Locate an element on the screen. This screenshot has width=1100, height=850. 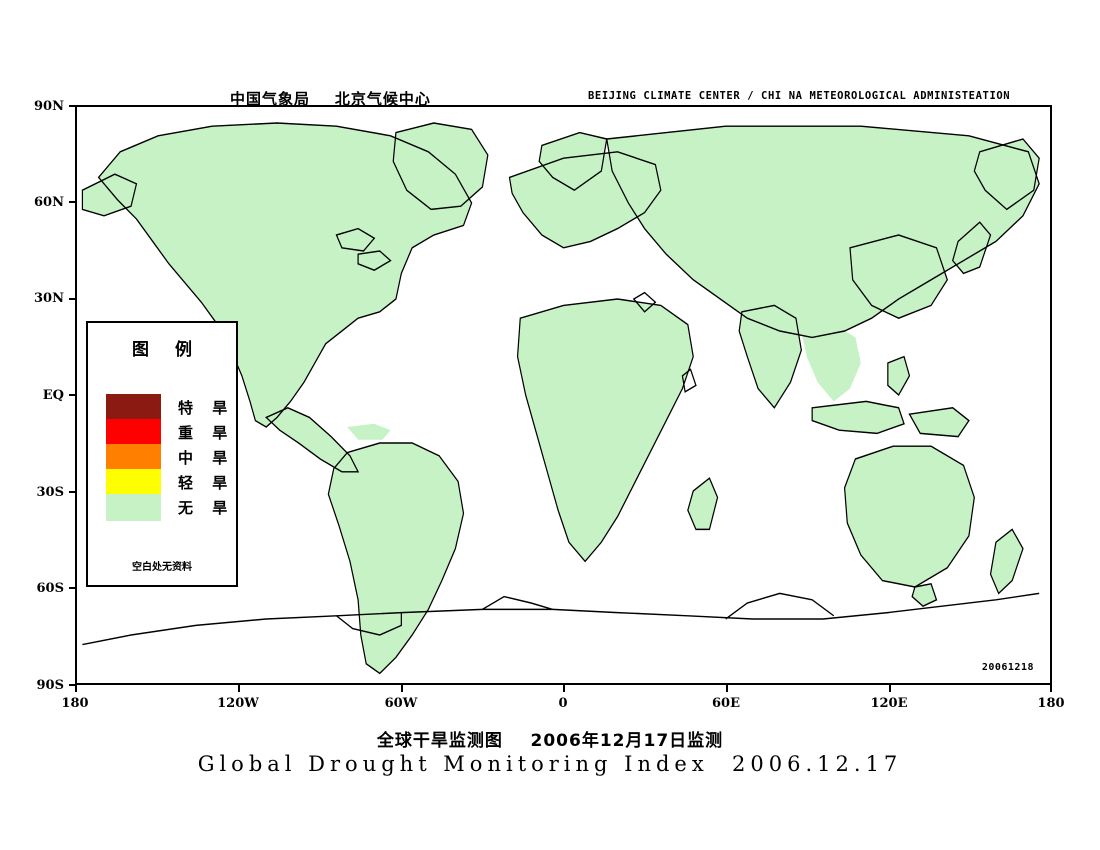
legend-row-moderate: 中 旱 is located at coordinates (170, 457).